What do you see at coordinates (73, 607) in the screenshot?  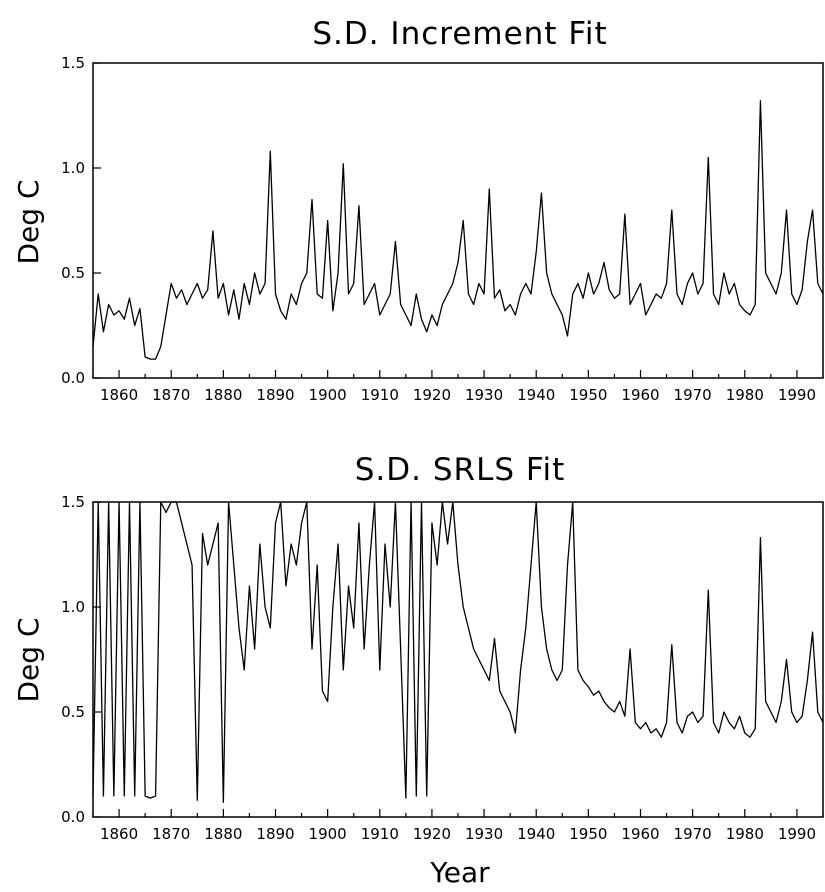 I see `bottom-y-tick-label: 1.0` at bounding box center [73, 607].